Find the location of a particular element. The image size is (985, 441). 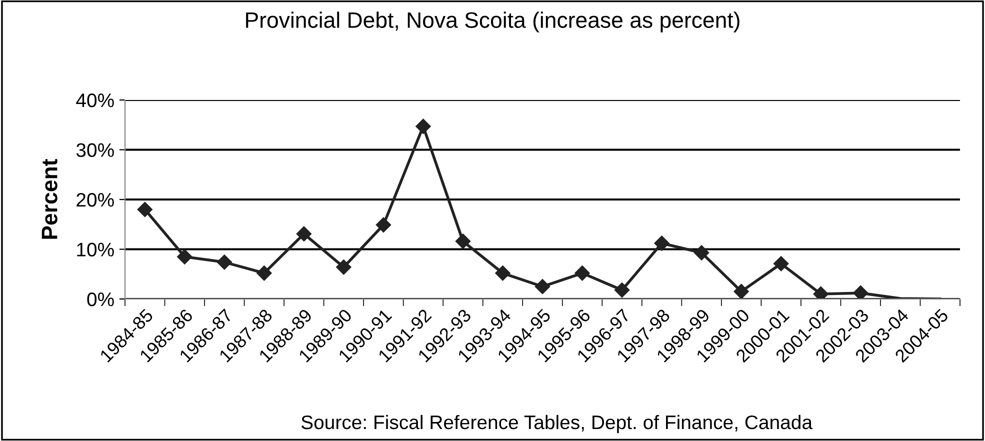

y-axis-title: Percent is located at coordinates (50, 199).